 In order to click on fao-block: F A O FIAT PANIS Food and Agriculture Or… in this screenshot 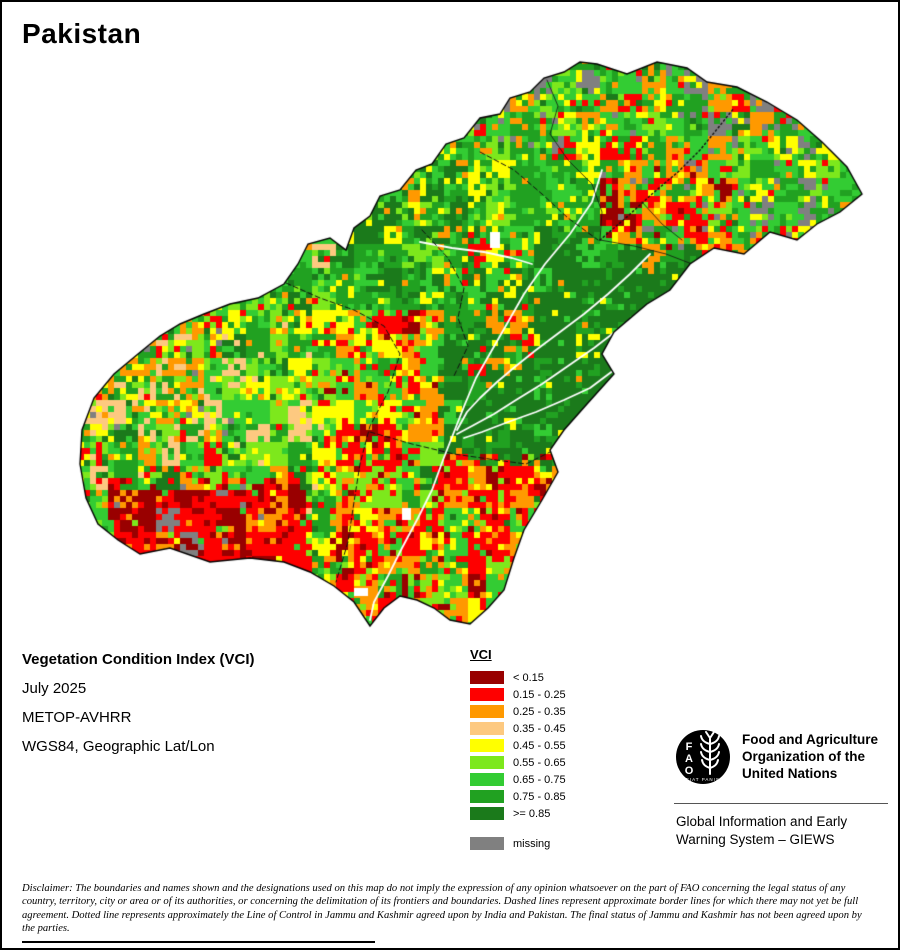, I will do `click(776, 757)`.